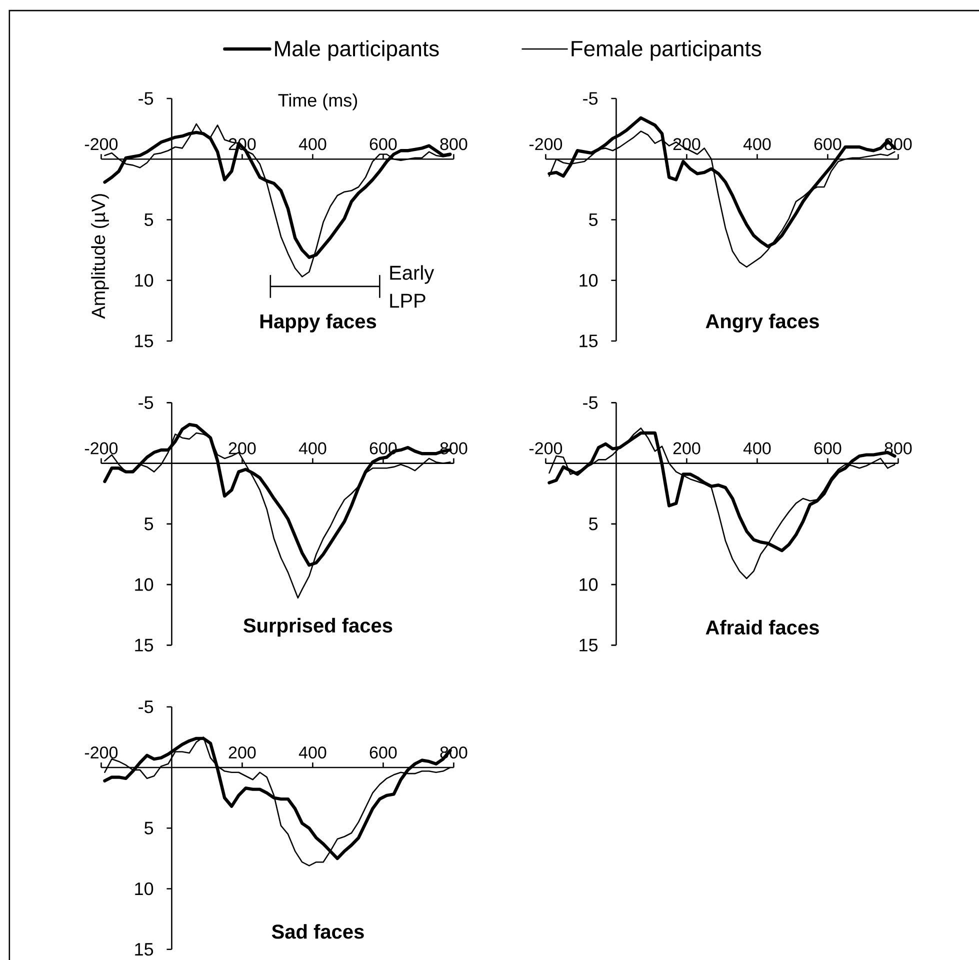 This screenshot has width=979, height=960. Describe the element at coordinates (762, 323) in the screenshot. I see `text: Angry faces` at that location.